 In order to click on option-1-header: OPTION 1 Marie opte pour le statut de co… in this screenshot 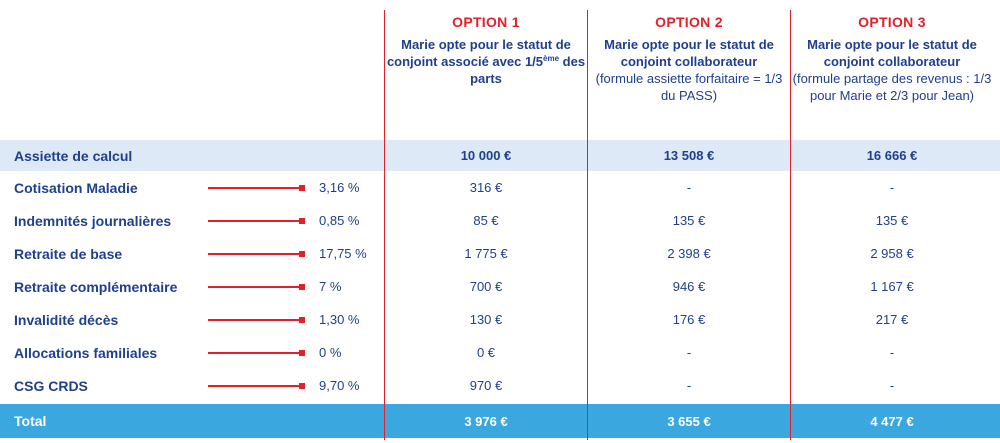, I will do `click(486, 50)`.